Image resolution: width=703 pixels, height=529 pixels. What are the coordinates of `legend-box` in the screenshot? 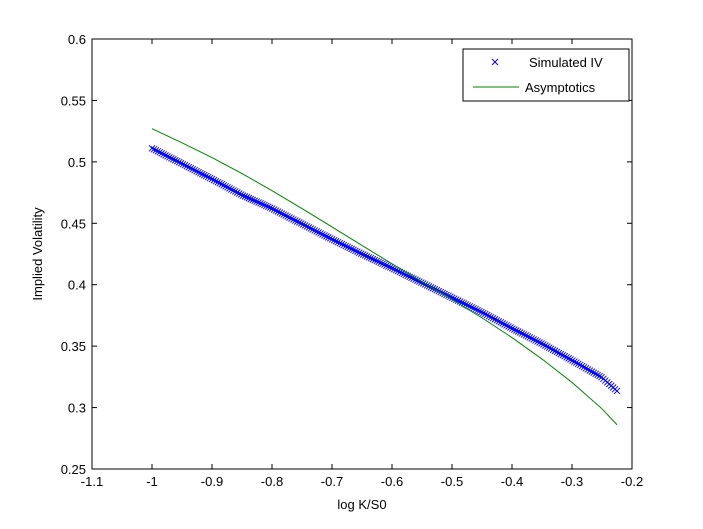 It's located at (546, 75).